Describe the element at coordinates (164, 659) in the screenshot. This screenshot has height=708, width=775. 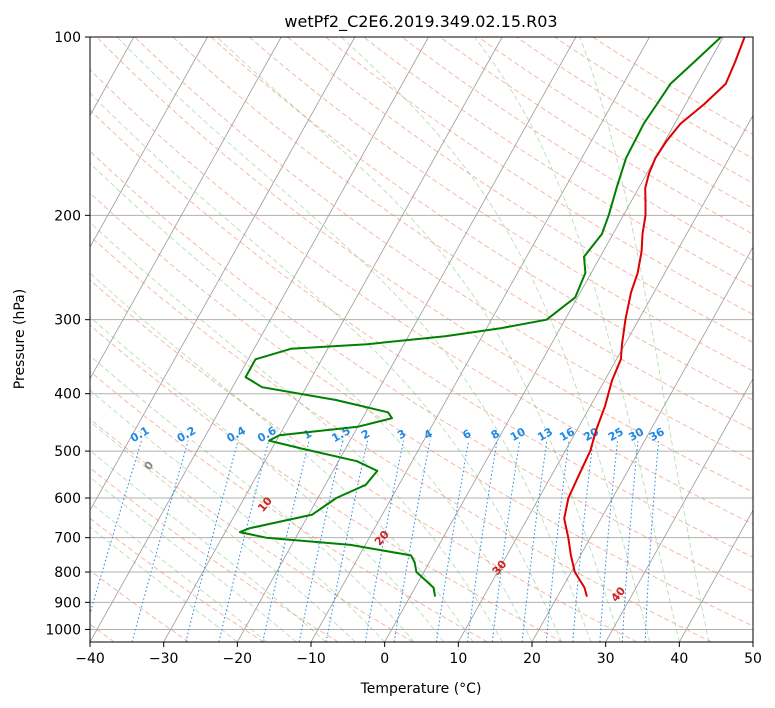
I see `x-tick-label: −30` at that location.